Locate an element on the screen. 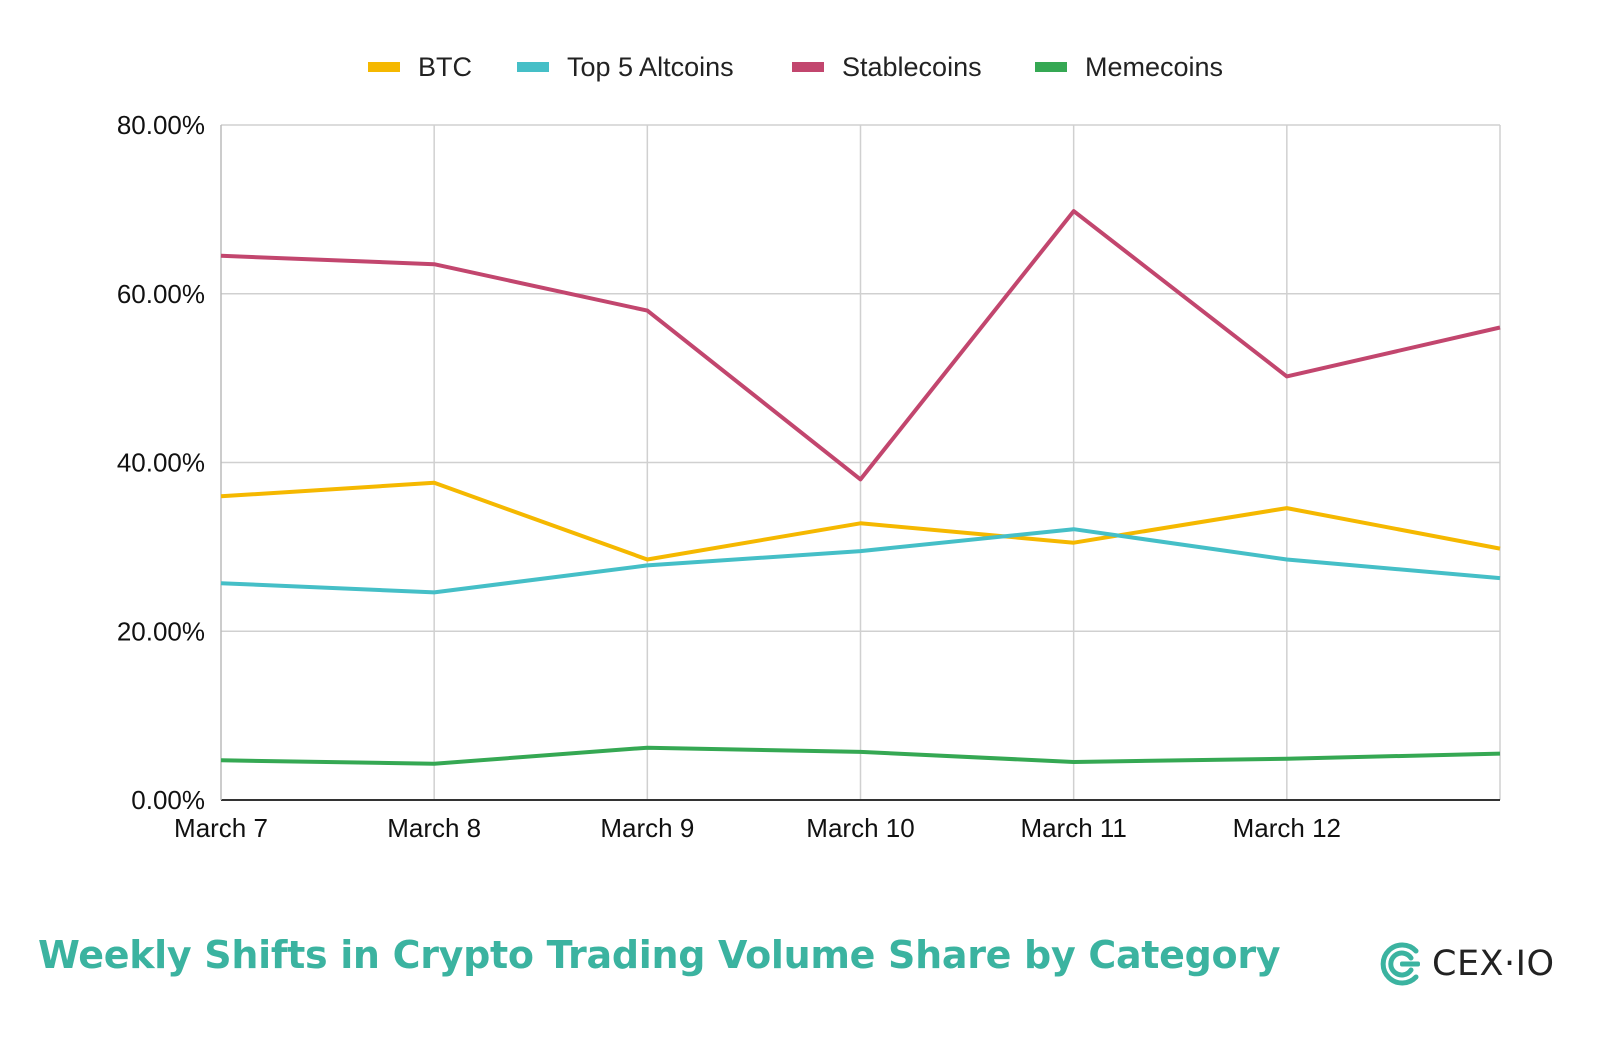 This screenshot has height=1038, width=1600. legend-item-top-5-altcoins: Top 5 Altcoins is located at coordinates (625, 67).